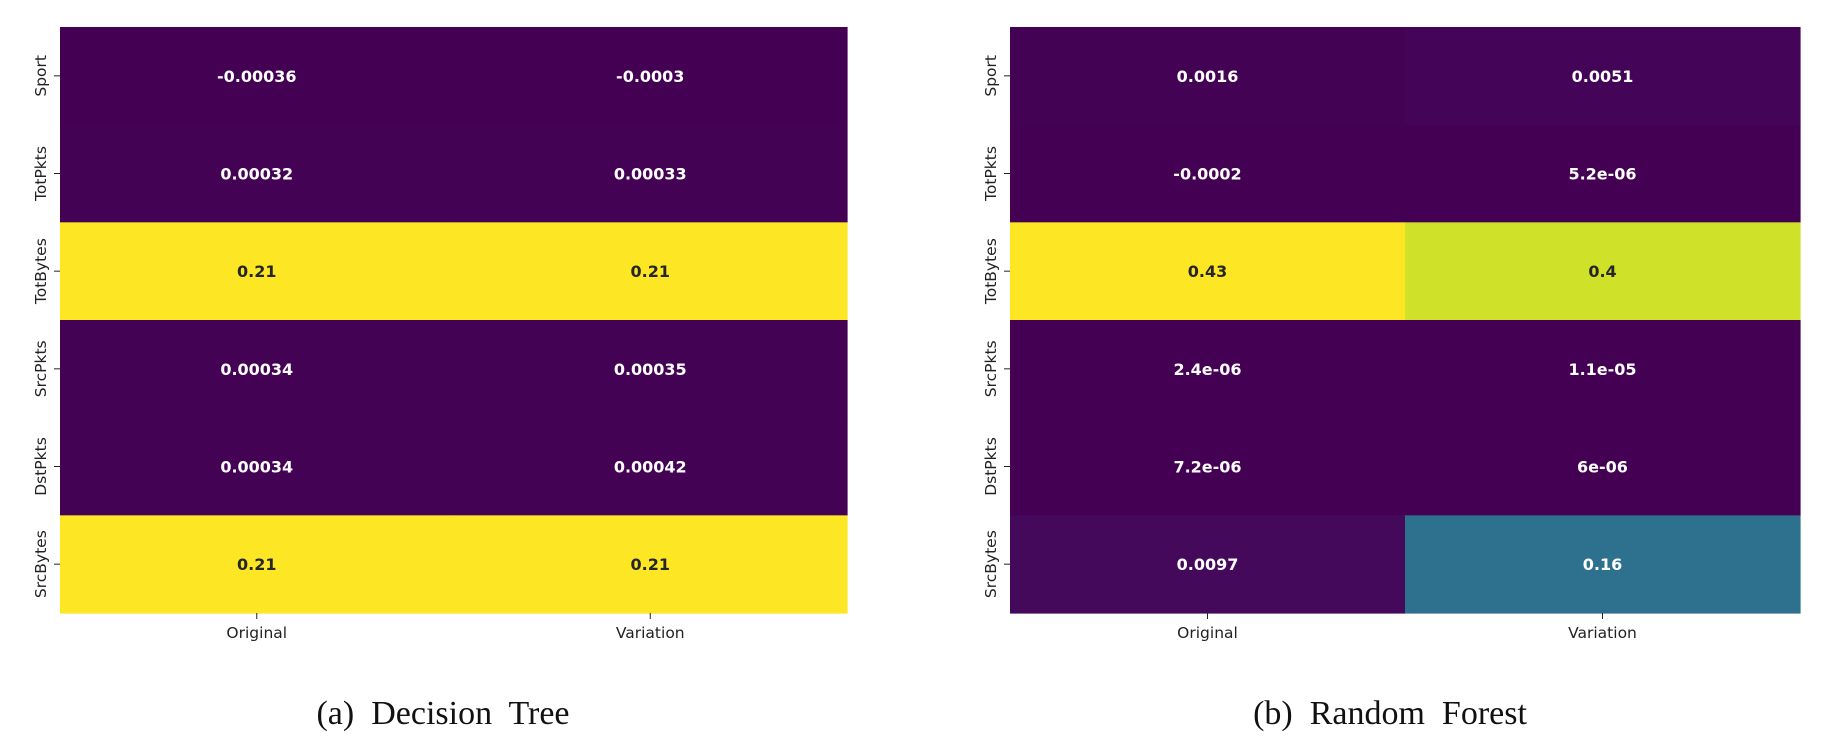  I want to click on cell-label: 6e-06, so click(1602, 467).